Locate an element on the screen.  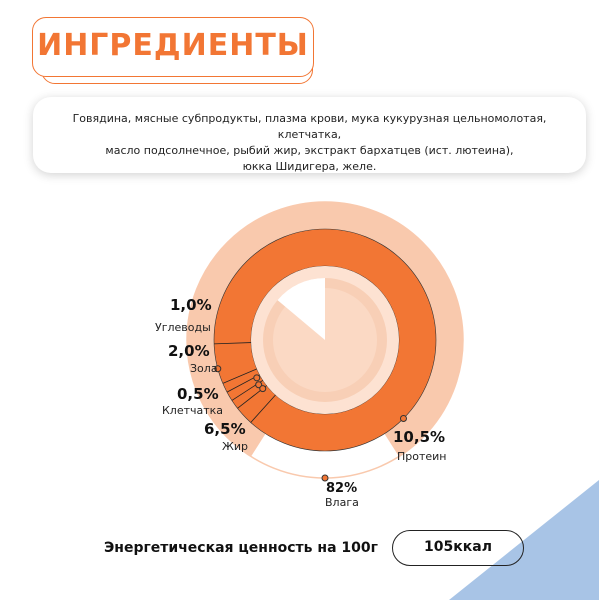
nutrient-ring-outer-edge is located at coordinates (325, 340).